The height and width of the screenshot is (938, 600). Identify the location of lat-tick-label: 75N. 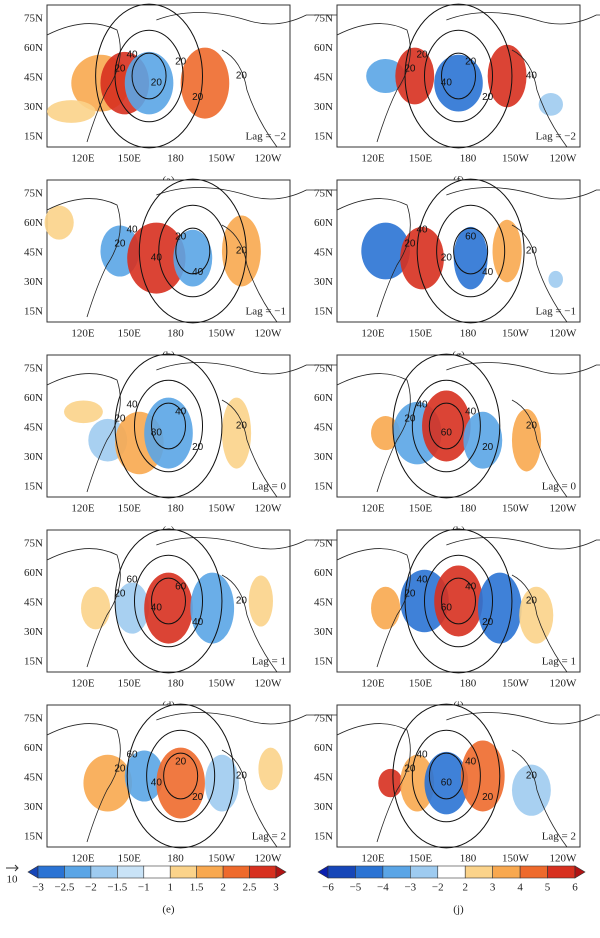
(323, 194).